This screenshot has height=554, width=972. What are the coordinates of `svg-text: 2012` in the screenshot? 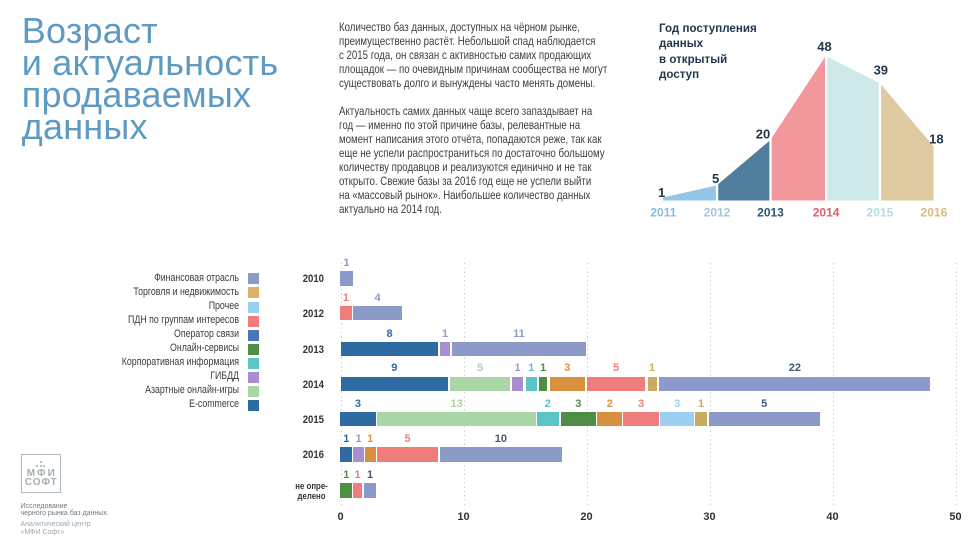 It's located at (717, 213).